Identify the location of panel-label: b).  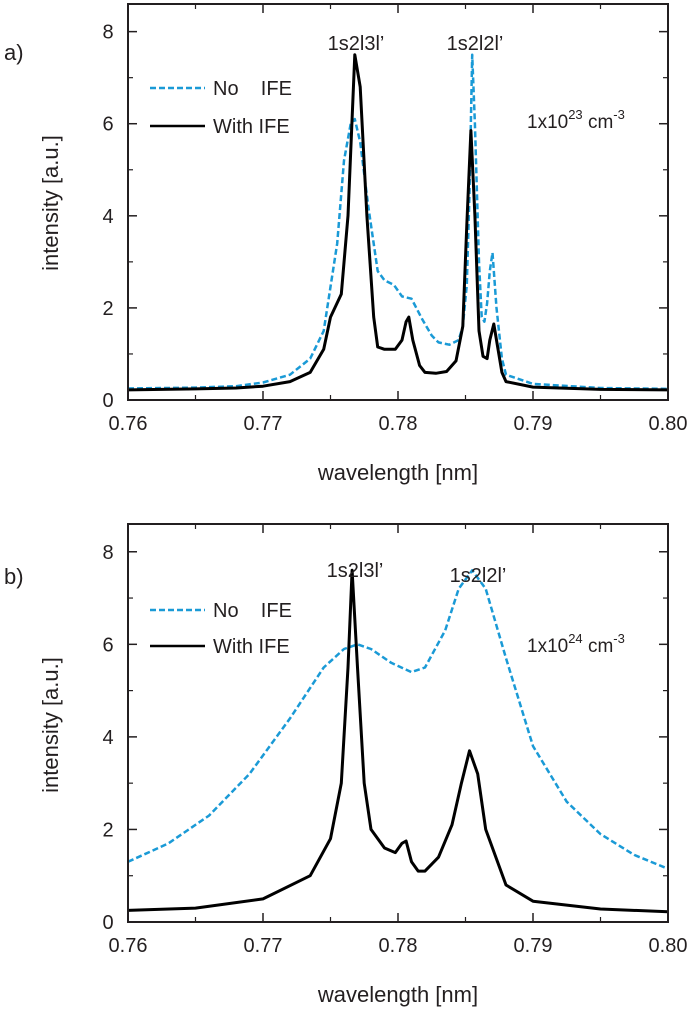
(14, 576).